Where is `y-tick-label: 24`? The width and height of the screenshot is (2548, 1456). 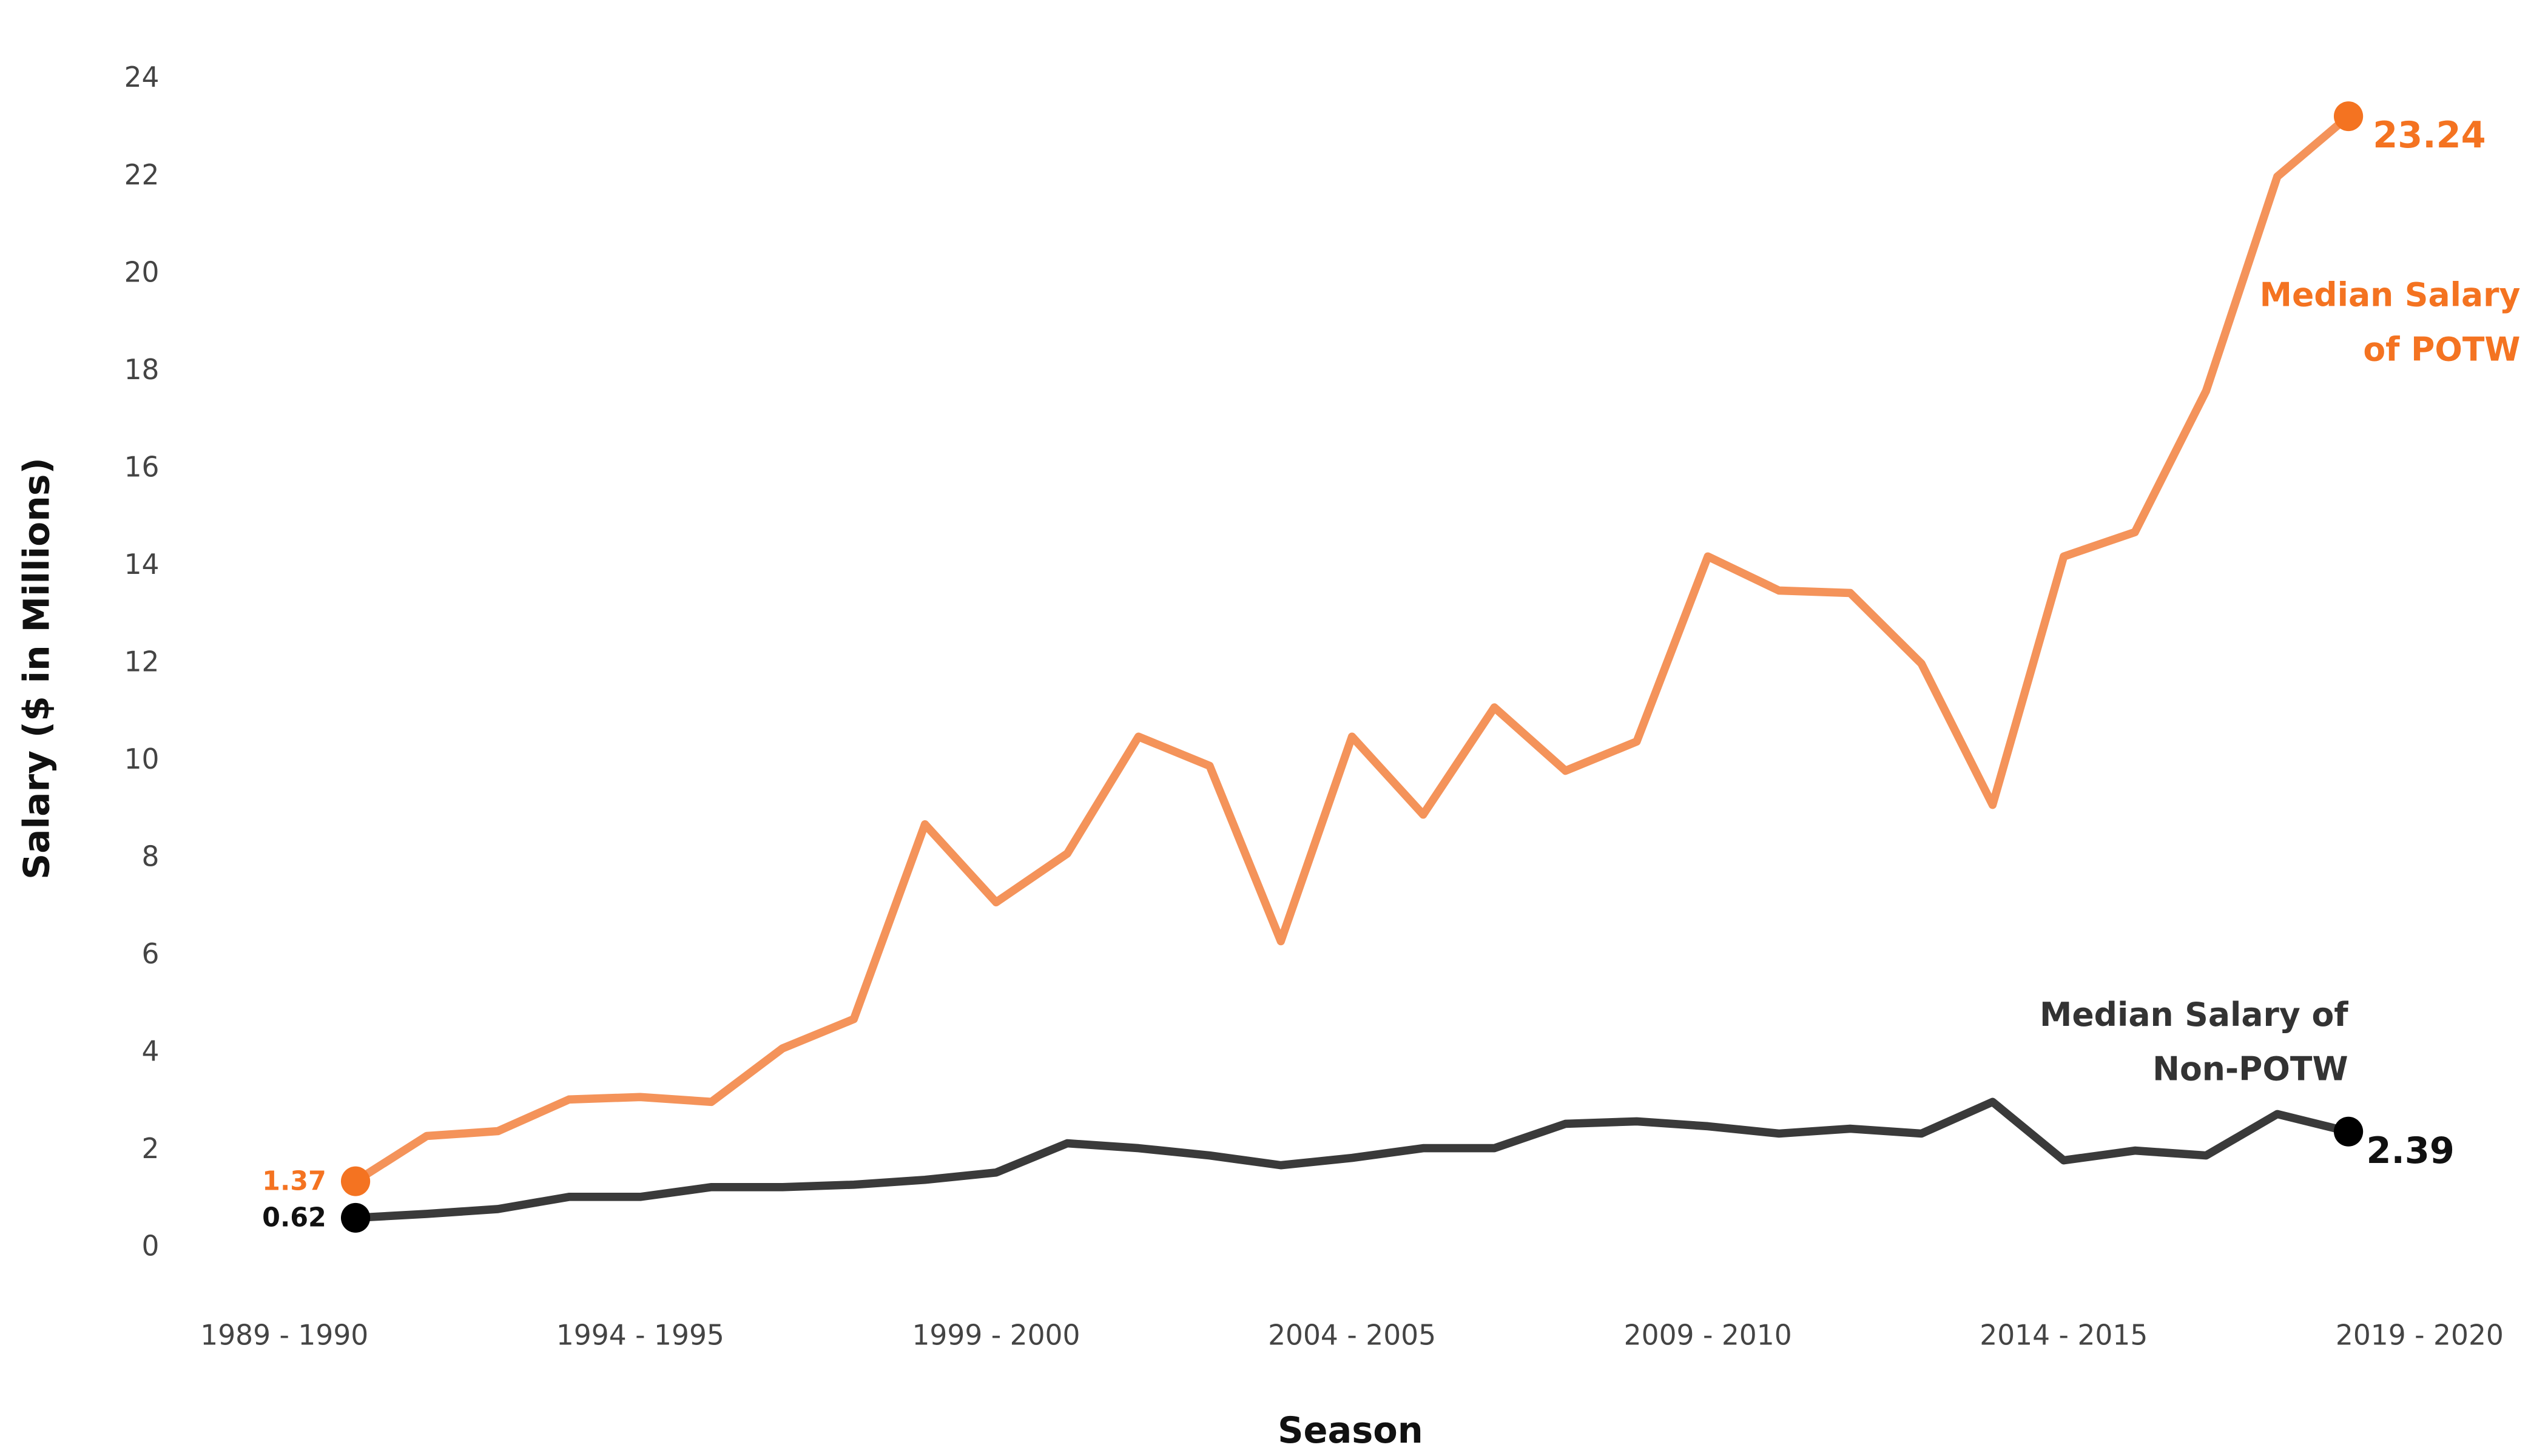 y-tick-label: 24 is located at coordinates (142, 77).